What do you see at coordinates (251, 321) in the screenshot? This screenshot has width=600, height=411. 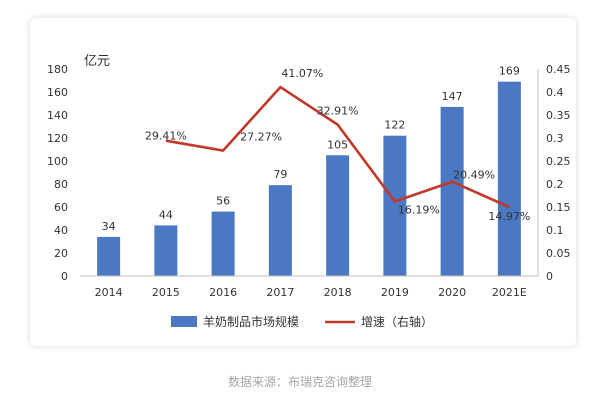 I see `legend-bar-label: 羊奶制品市场规模` at bounding box center [251, 321].